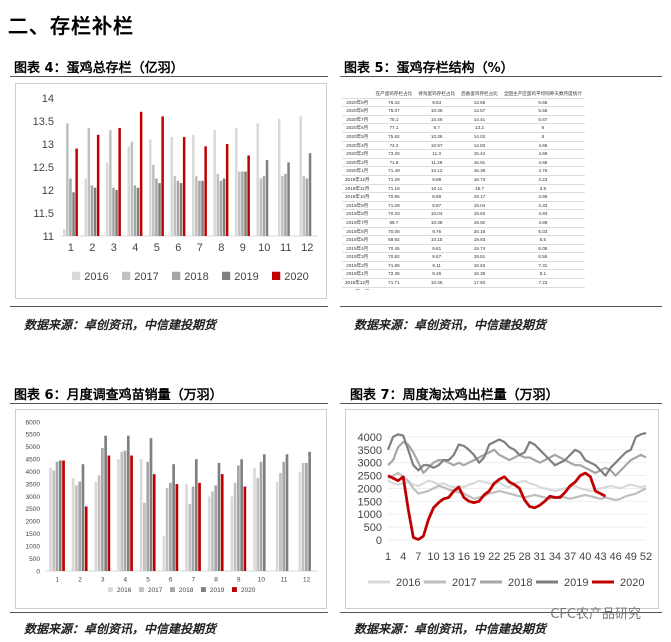 The width and height of the screenshot is (671, 642). Describe the element at coordinates (479, 557) in the screenshot. I see `fig7-xtick: 19` at that location.